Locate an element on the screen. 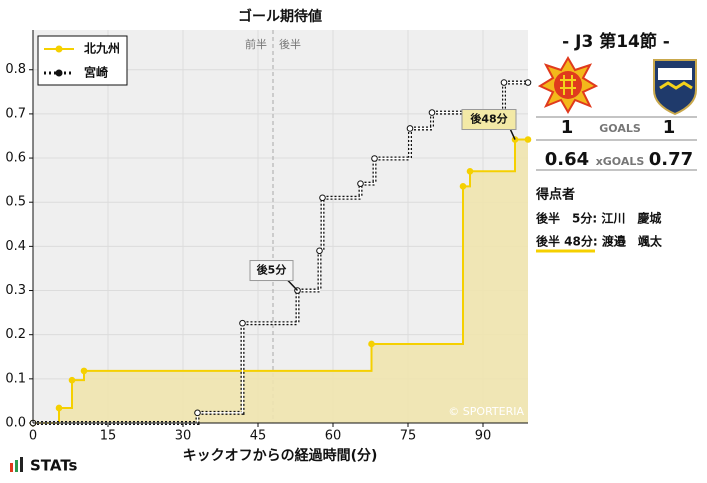  y-tick-label: 0.2 is located at coordinates (15, 334).